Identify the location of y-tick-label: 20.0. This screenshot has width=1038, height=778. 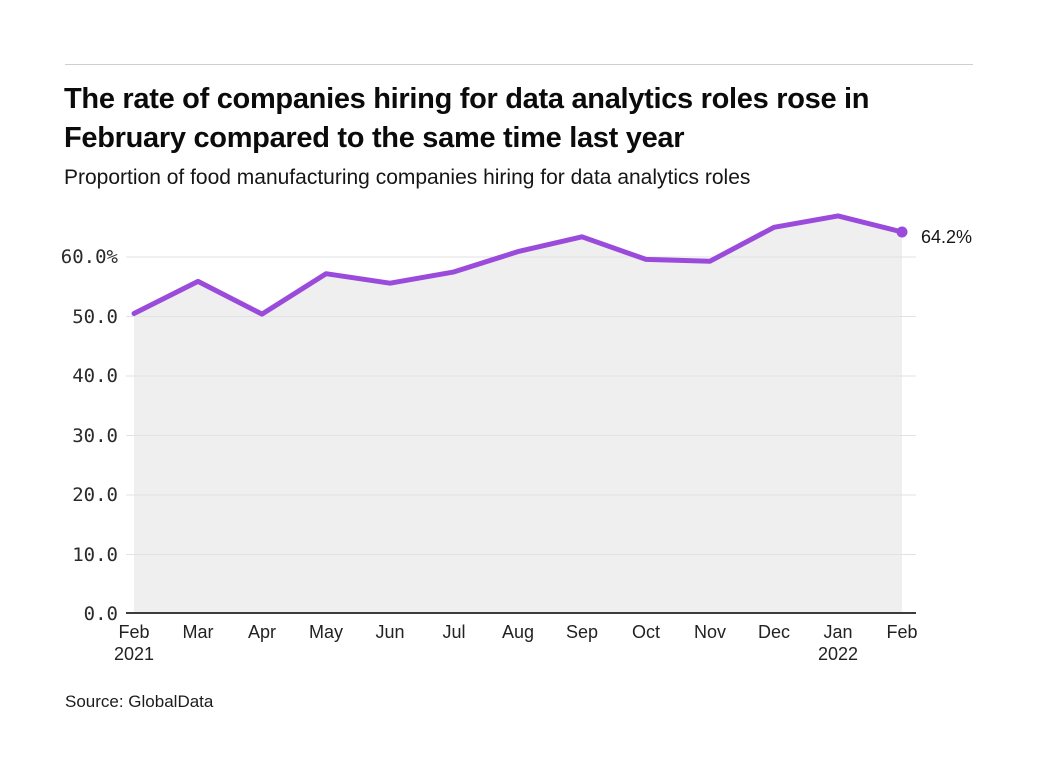
(95, 495).